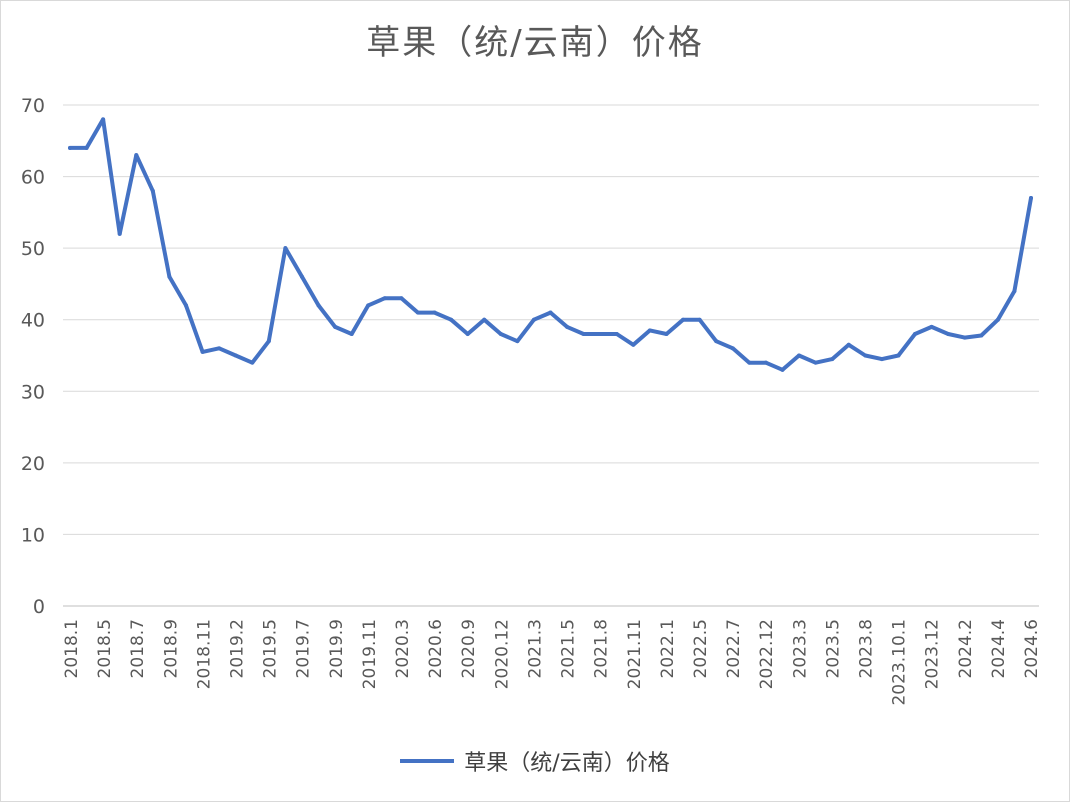 This screenshot has height=804, width=1072. I want to click on x-tick-label: 2019.5, so click(271, 648).